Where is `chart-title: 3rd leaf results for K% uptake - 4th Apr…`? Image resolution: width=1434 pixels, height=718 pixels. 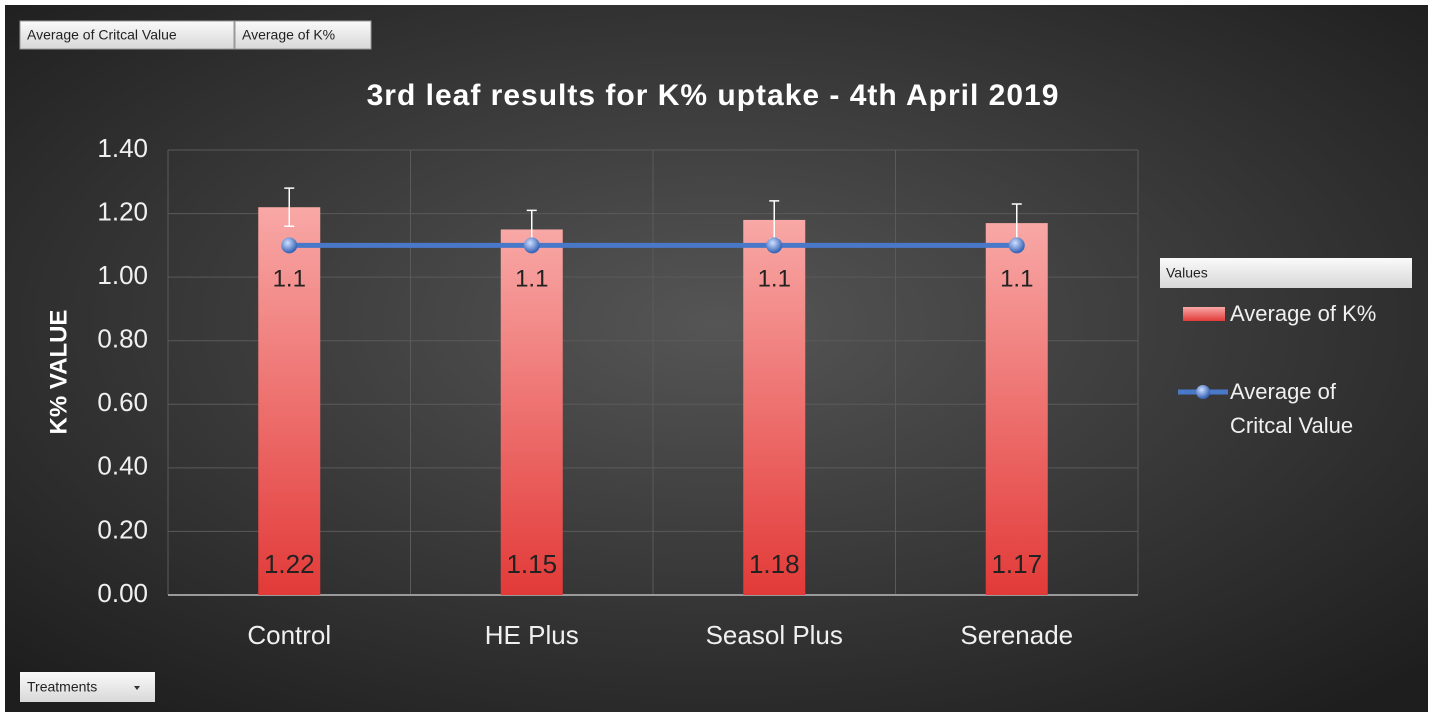
chart-title: 3rd leaf results for K% uptake - 4th Apr… is located at coordinates (713, 95).